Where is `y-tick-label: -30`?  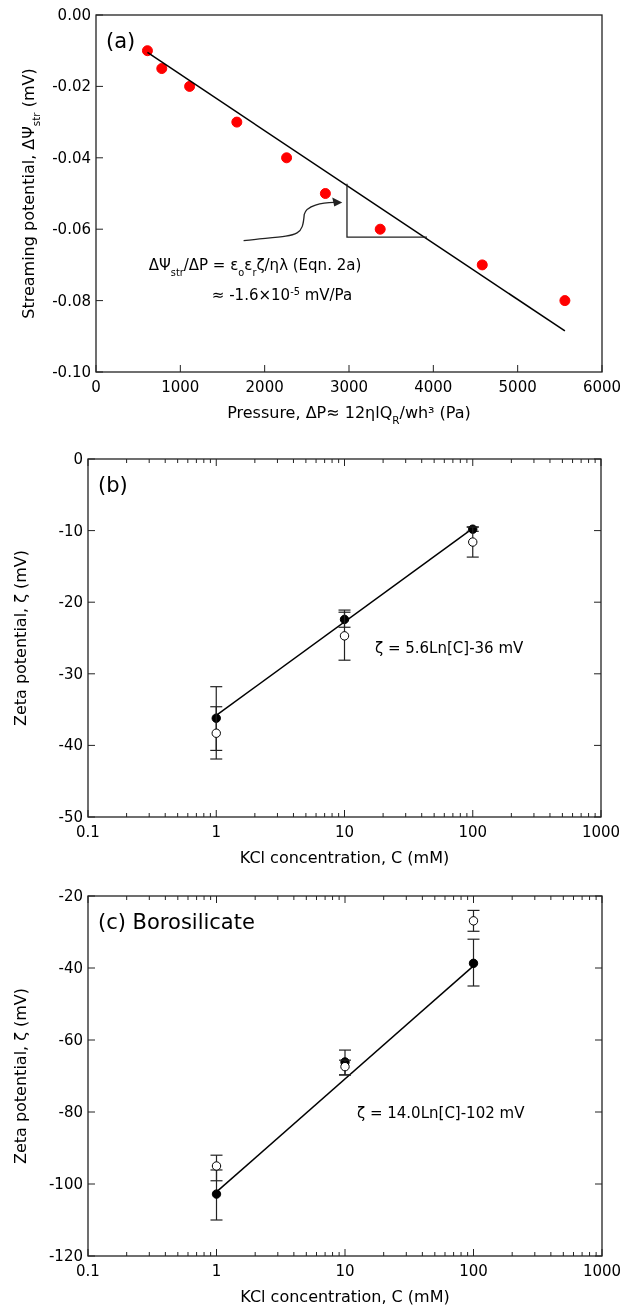 y-tick-label: -30 is located at coordinates (70, 673).